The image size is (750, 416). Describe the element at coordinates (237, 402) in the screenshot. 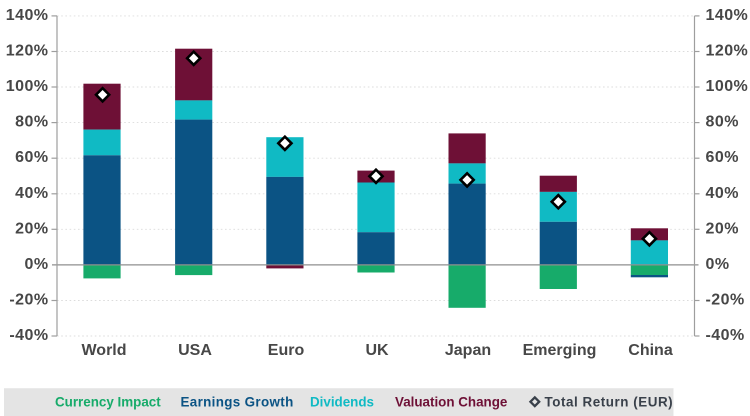

I see `svg-text: Earnings Growth` at that location.